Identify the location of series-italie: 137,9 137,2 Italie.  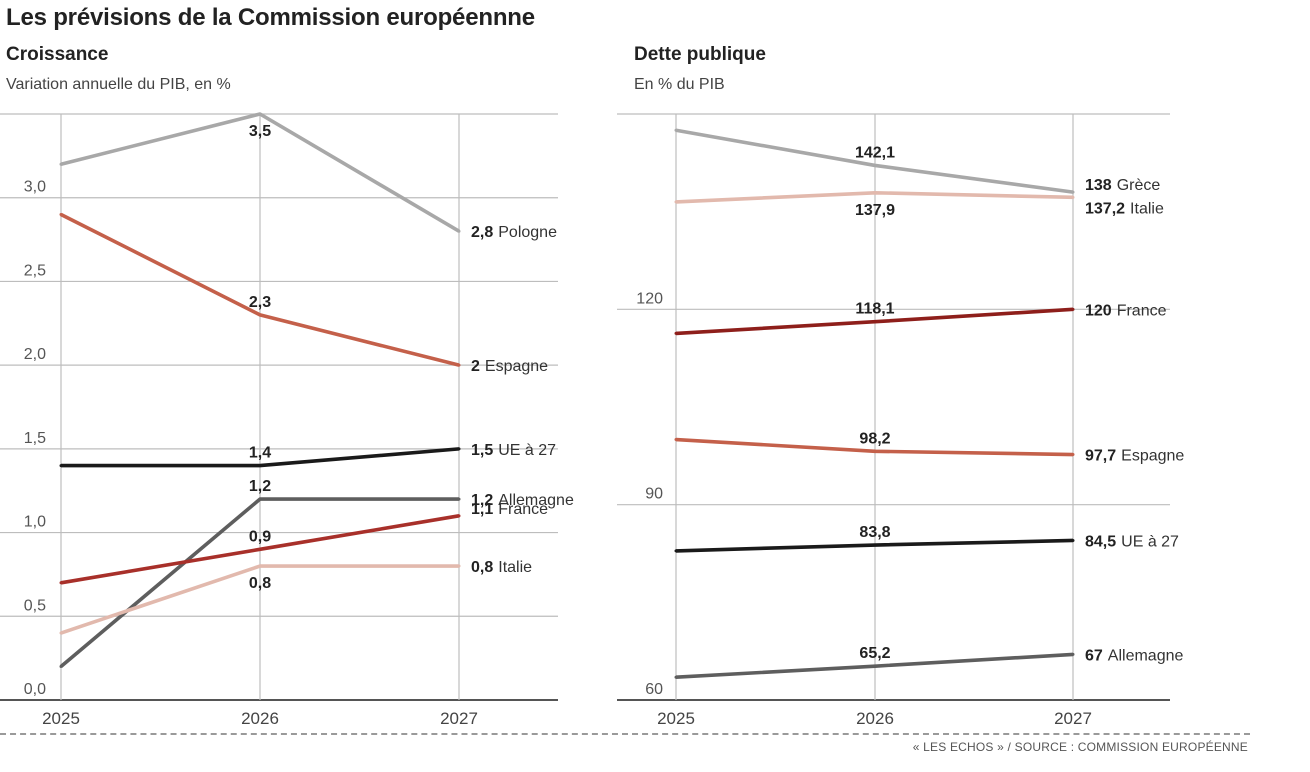
(919, 204).